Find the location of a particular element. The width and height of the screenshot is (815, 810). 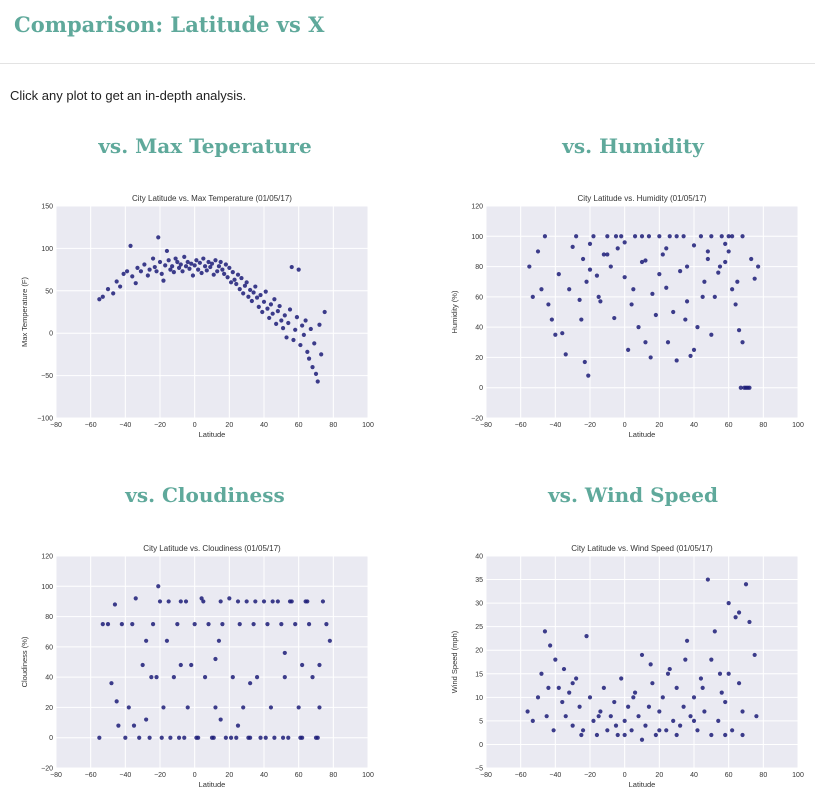

y-axis-label: Cloudiness (%) is located at coordinates (24, 661).